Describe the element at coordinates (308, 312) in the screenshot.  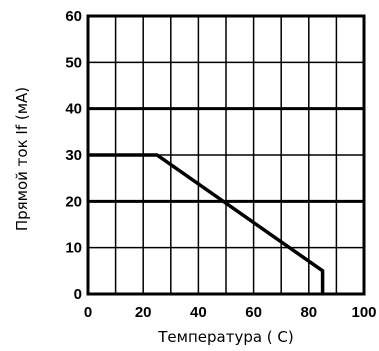
I see `x-tick-label: 80` at that location.